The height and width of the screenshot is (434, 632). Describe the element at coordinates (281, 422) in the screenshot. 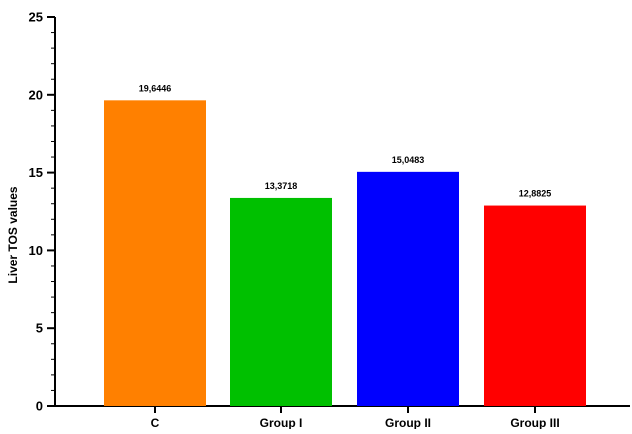

I see `x-tick-label: Group I` at that location.